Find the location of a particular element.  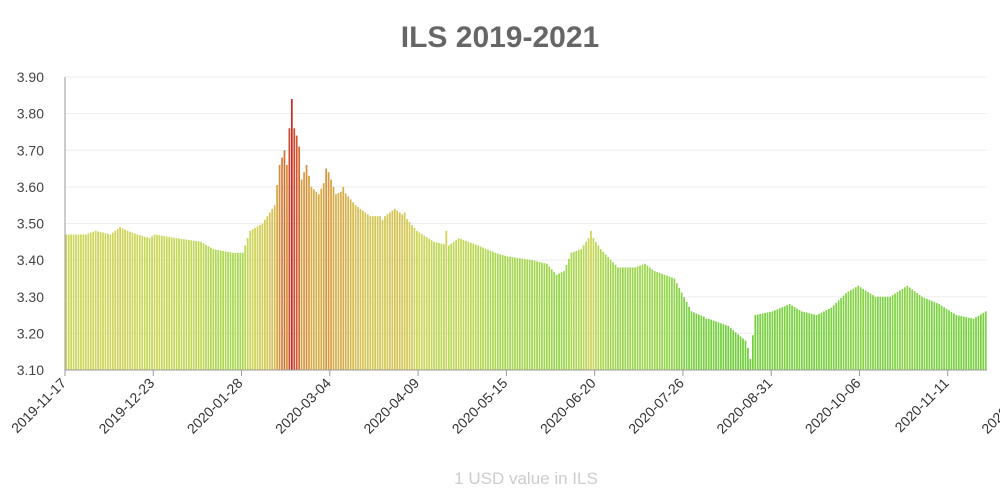

y-tick-label: 3.80 is located at coordinates (30, 114).